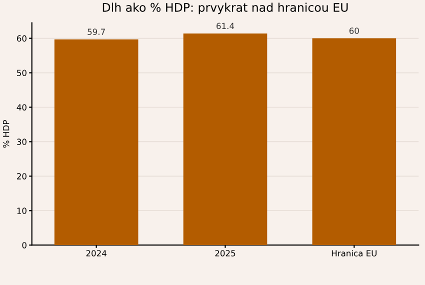  Describe the element at coordinates (96, 253) in the screenshot. I see `x-tick-label: 2024` at that location.